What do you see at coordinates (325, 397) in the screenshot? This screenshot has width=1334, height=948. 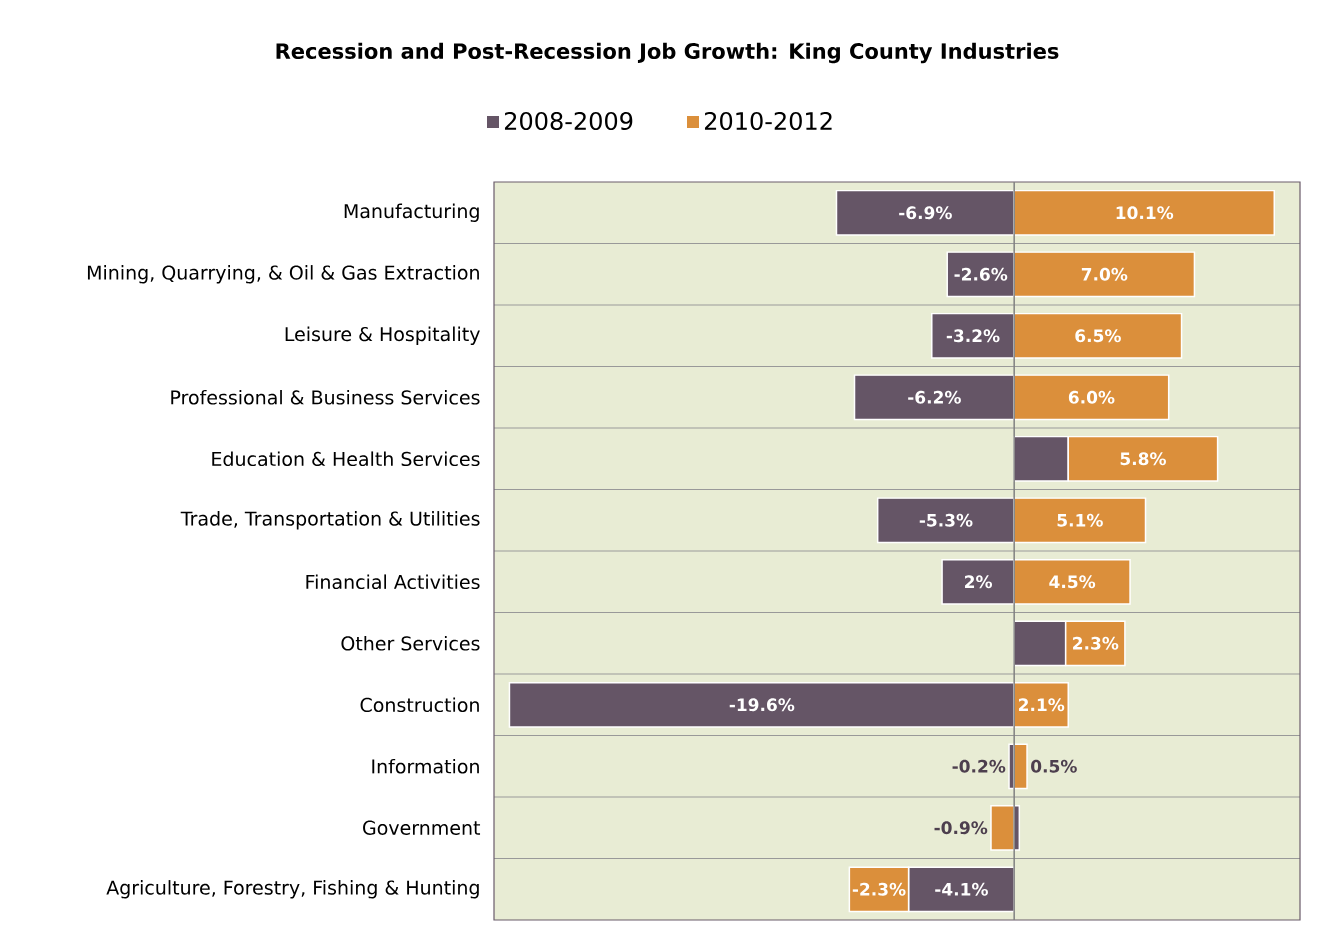 I see `y-tick-label: Professional & Business Services` at bounding box center [325, 397].